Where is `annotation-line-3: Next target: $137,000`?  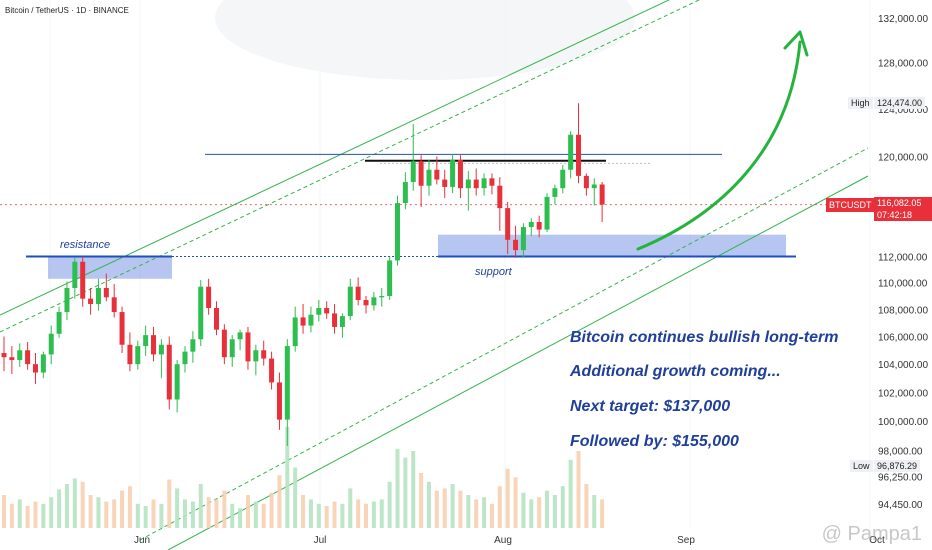
annotation-line-3: Next target: $137,000 is located at coordinates (650, 406).